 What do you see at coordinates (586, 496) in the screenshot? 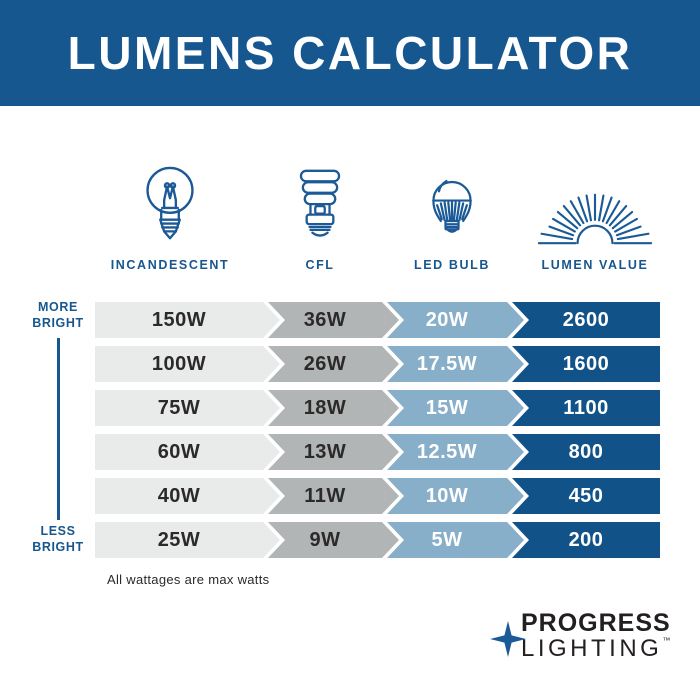
I see `cell-lumen-value: 450` at bounding box center [586, 496].